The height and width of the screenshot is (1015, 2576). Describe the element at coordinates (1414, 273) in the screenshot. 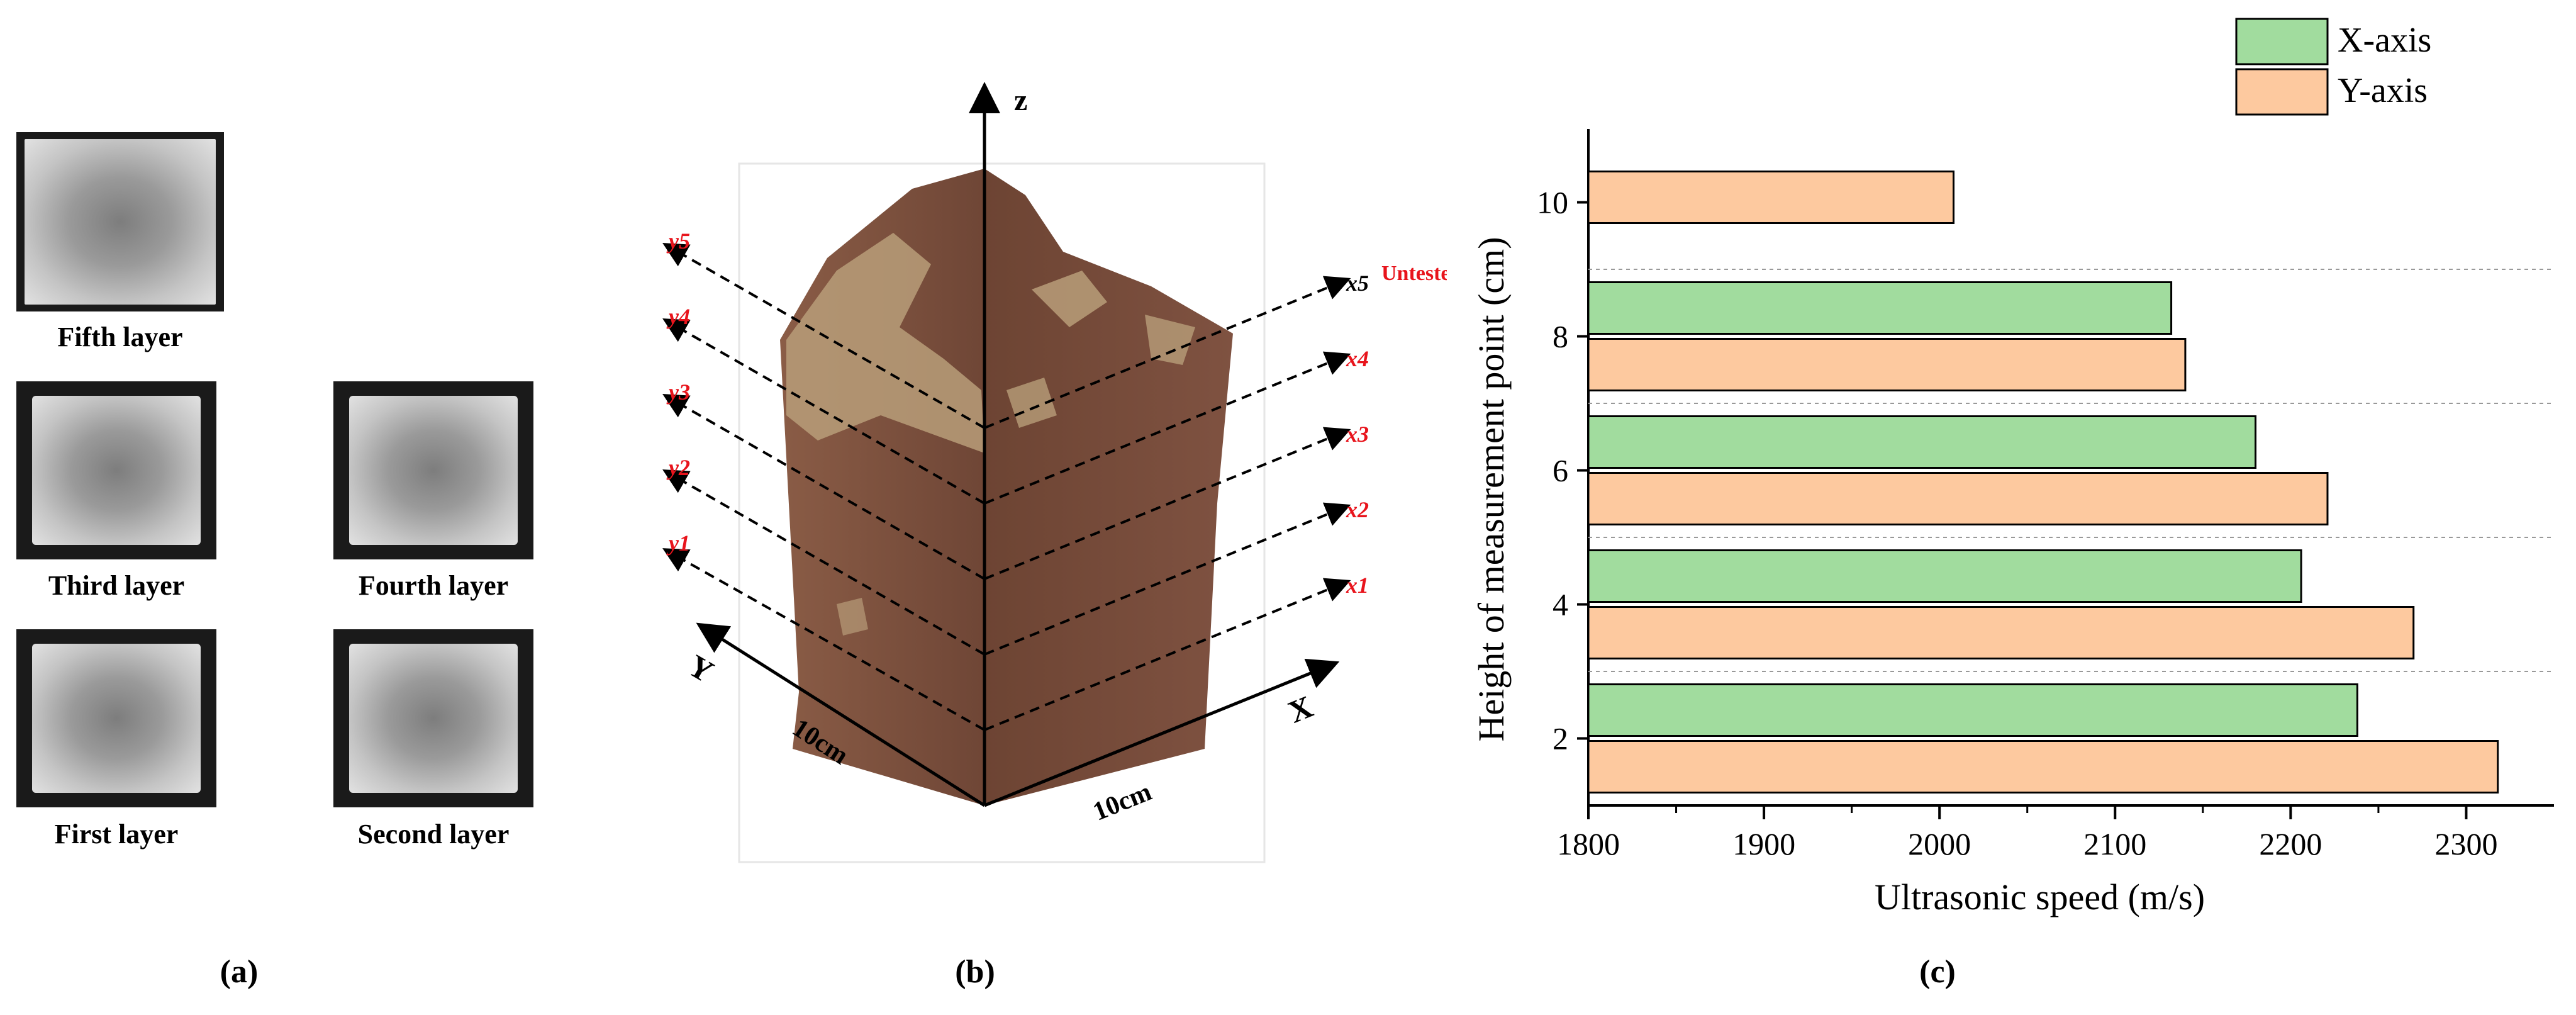

I see `untested-label: Untested` at that location.